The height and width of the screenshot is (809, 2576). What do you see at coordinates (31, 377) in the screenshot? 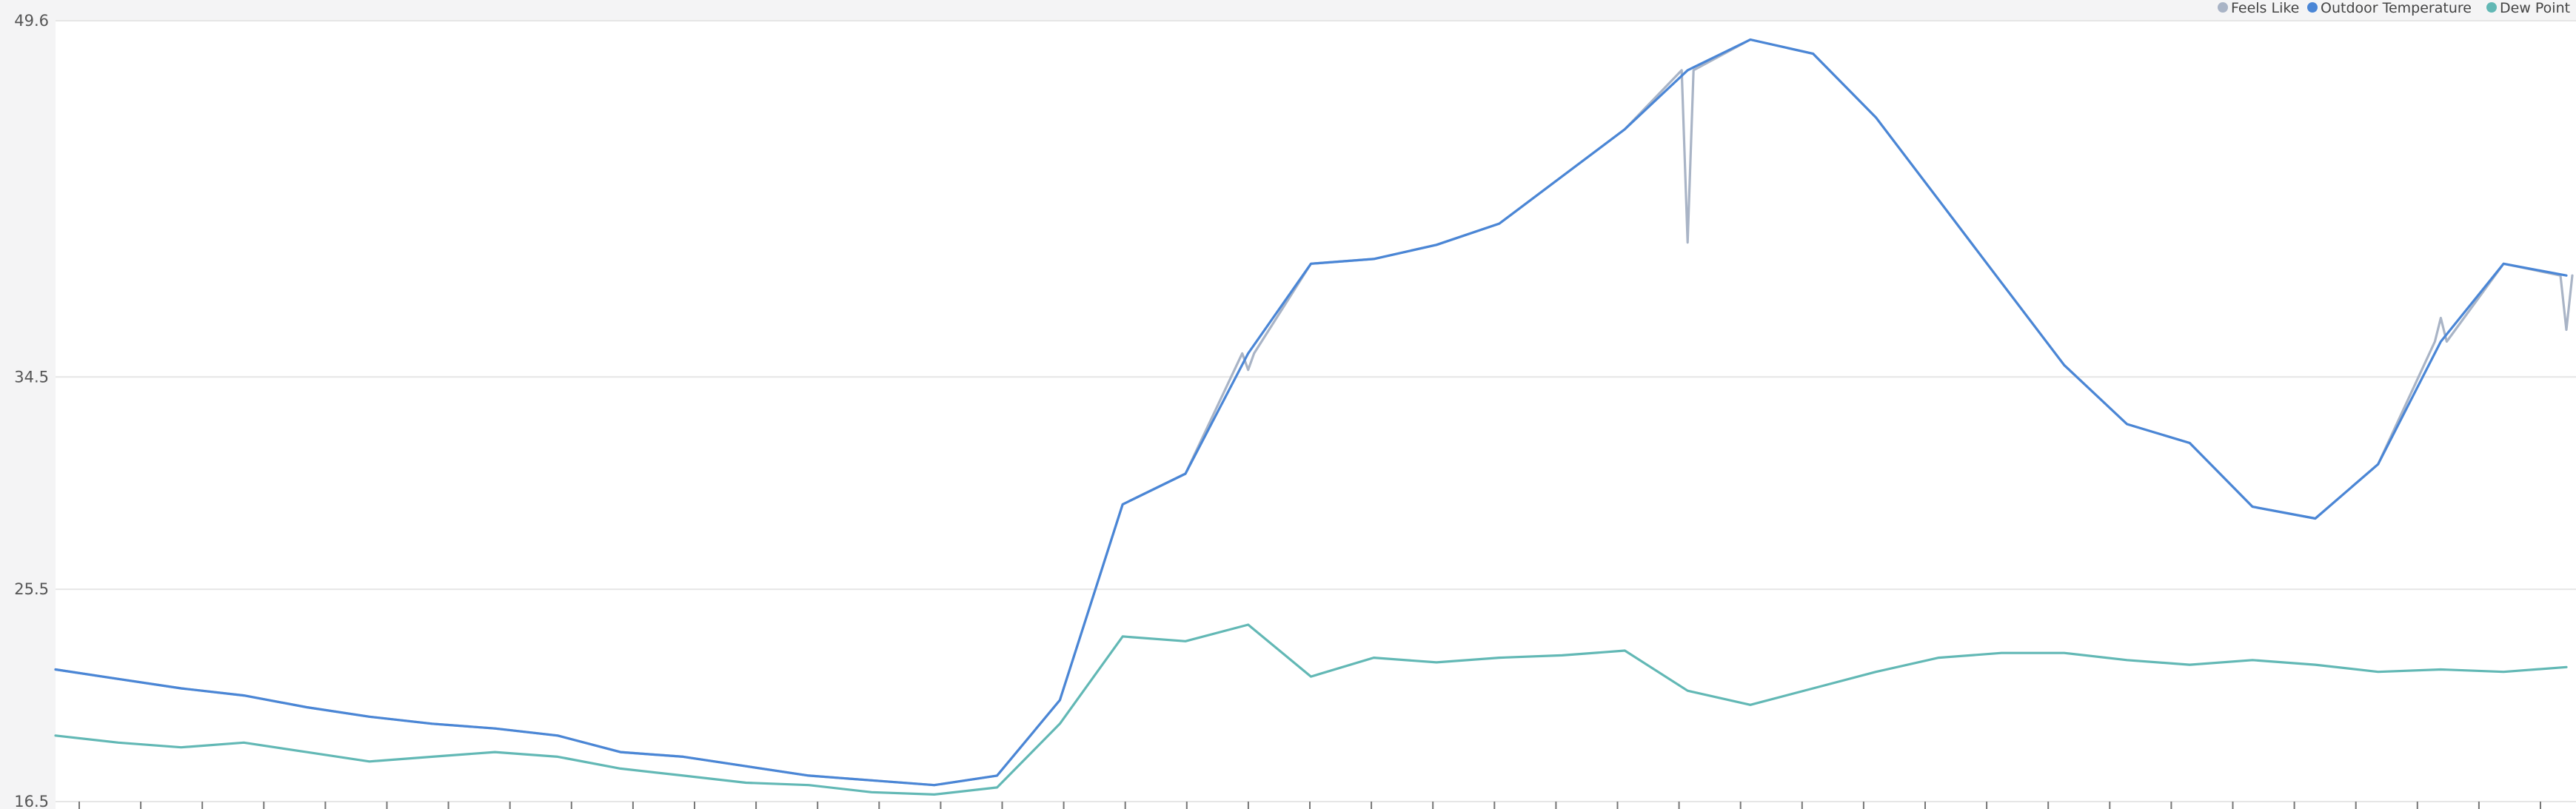
I see `y-tick-label: 34.5` at bounding box center [31, 377].